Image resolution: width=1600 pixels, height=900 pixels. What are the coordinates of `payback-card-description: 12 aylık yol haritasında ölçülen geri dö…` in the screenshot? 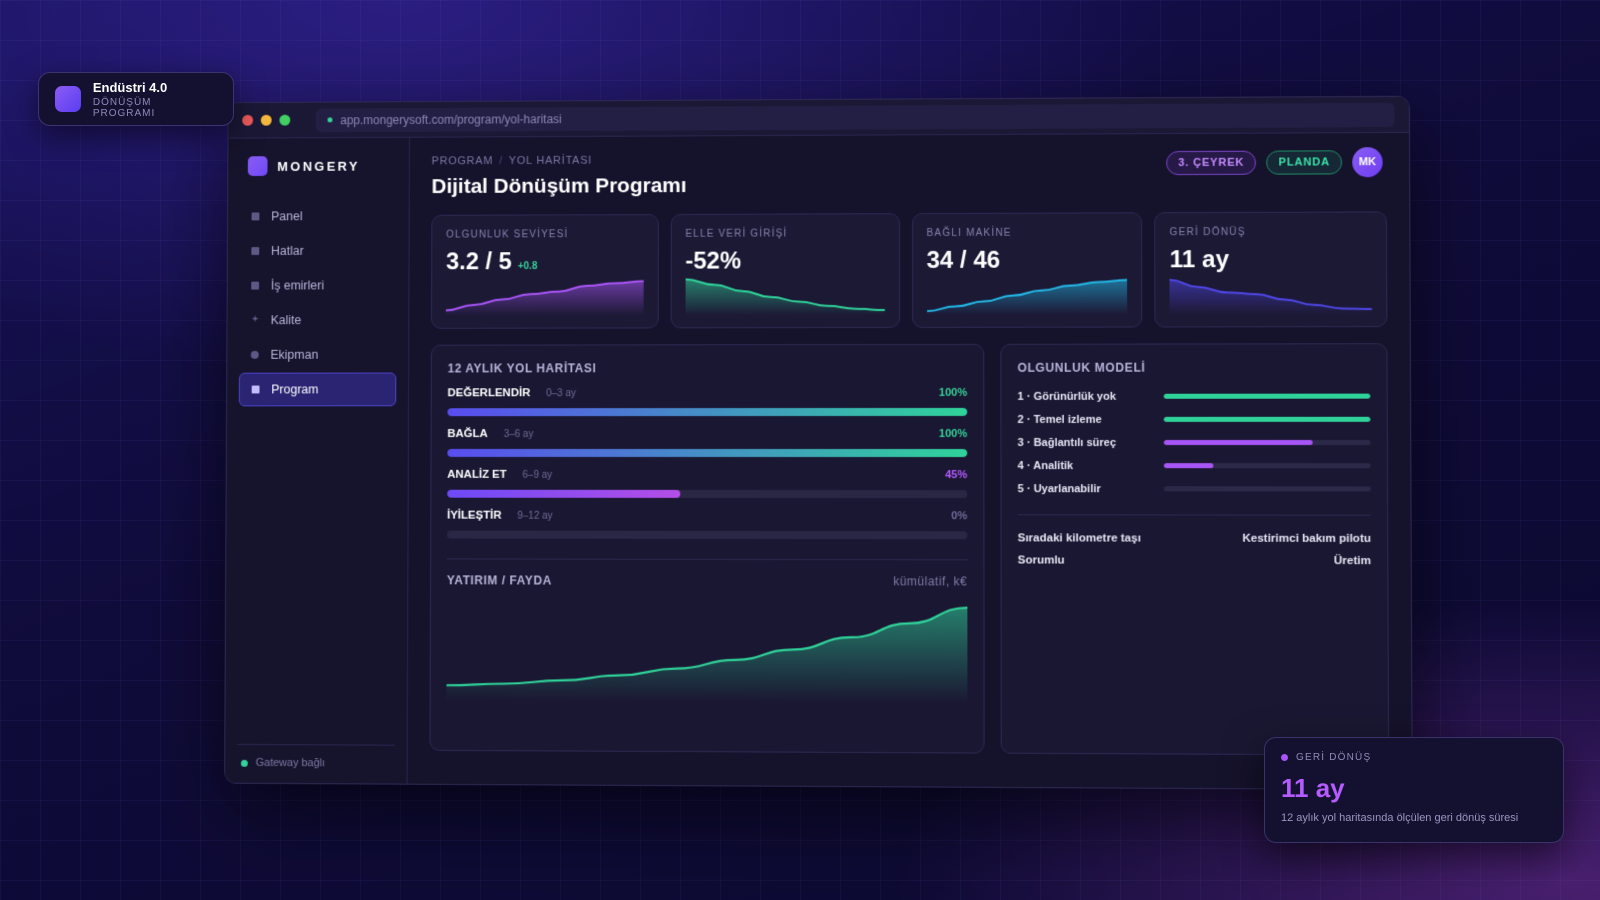 It's located at (1414, 818).